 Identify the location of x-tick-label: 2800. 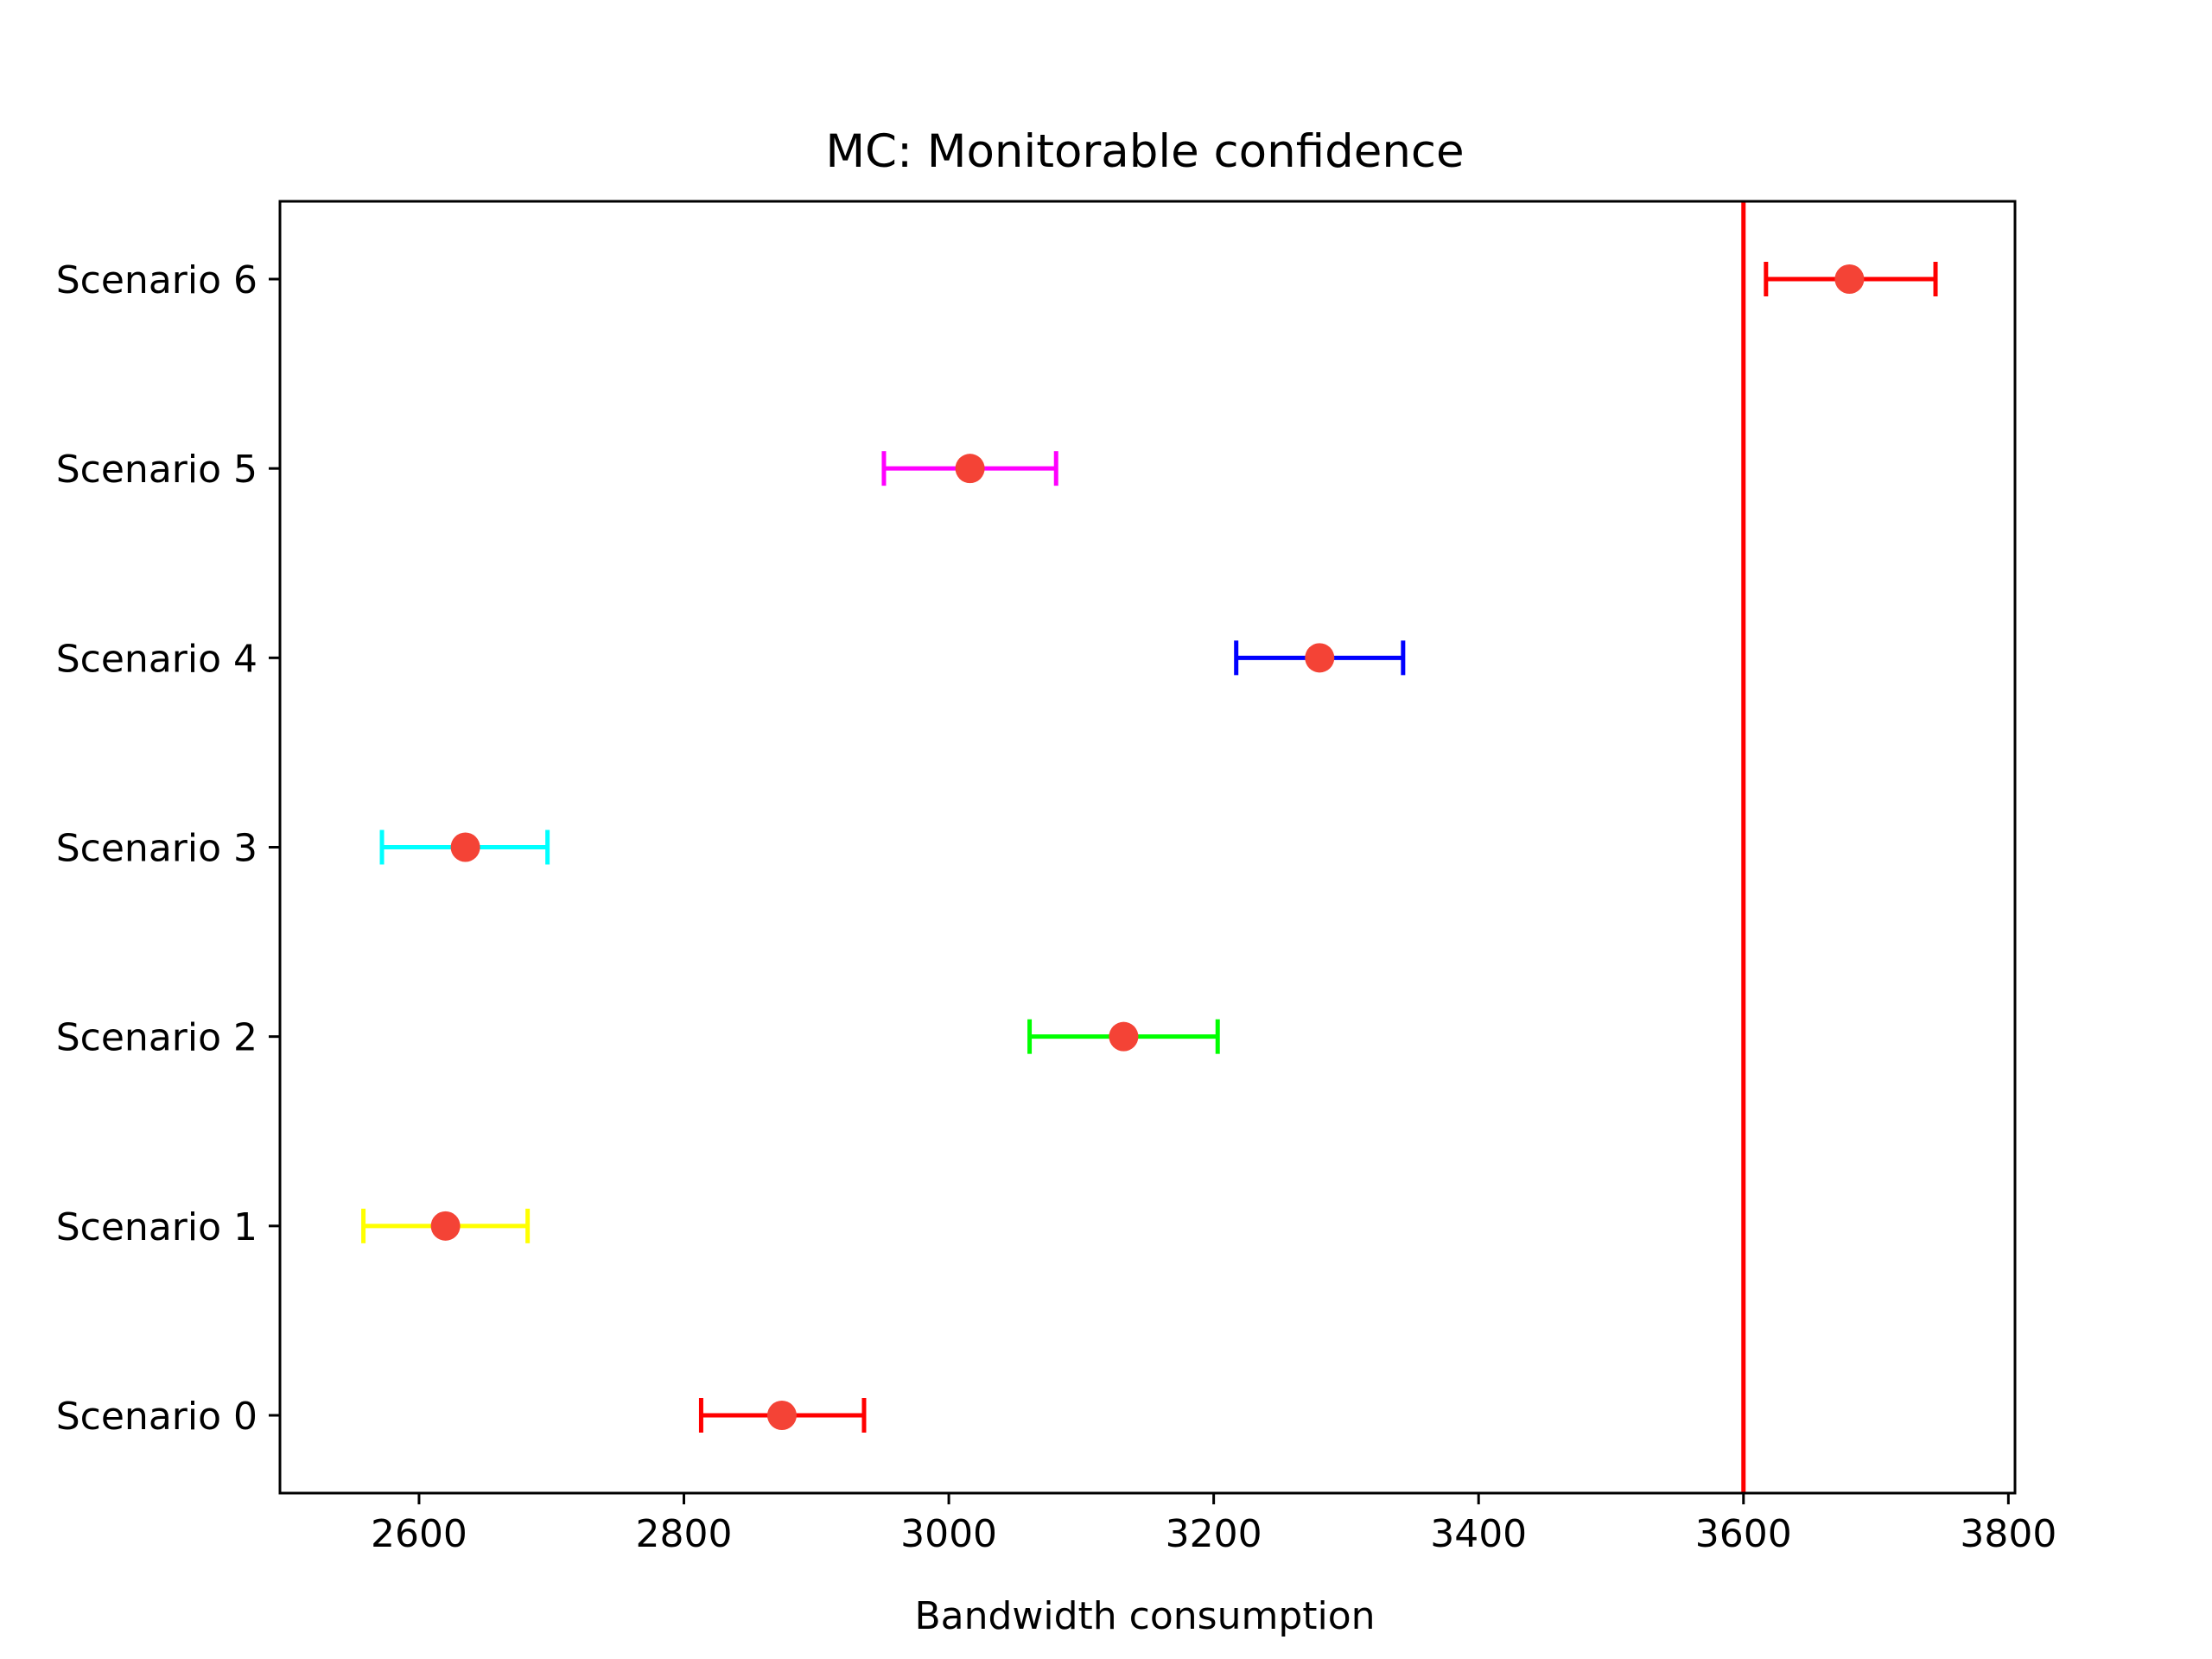
(684, 1534).